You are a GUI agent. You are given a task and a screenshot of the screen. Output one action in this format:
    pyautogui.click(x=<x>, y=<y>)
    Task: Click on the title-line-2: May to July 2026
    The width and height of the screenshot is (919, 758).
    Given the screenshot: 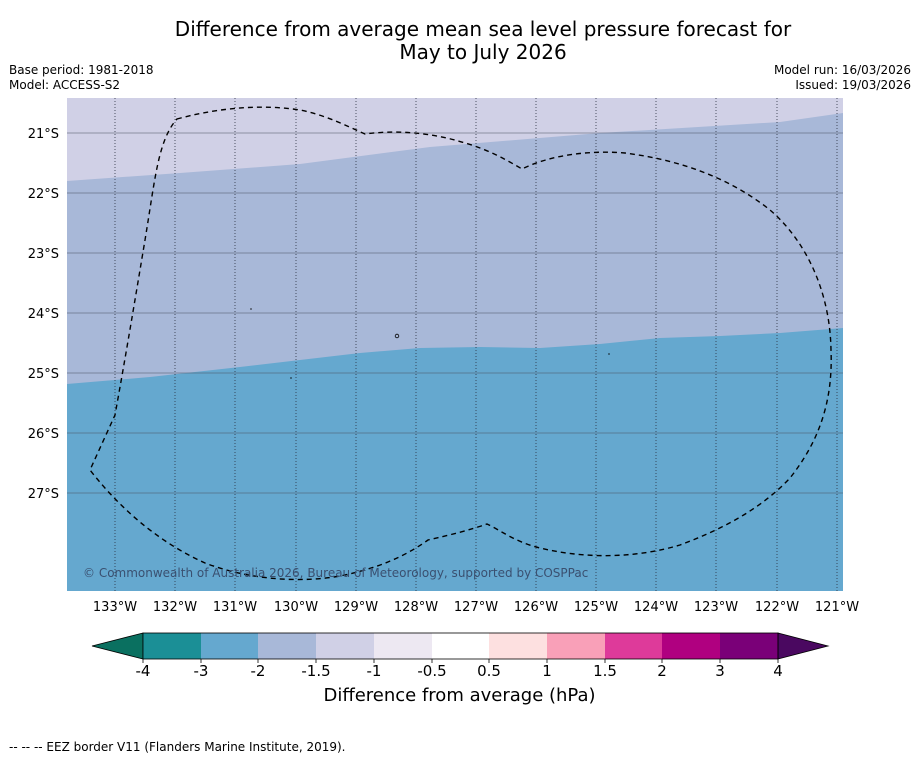 What is the action you would take?
    pyautogui.click(x=483, y=52)
    